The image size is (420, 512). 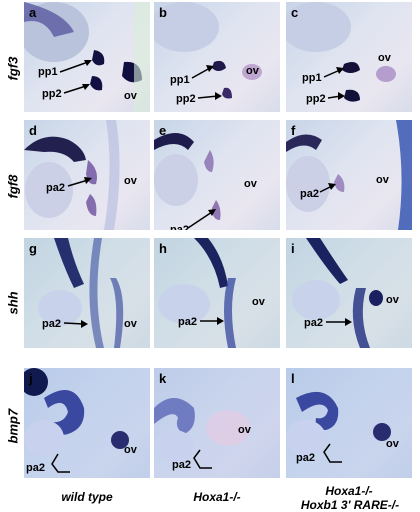 I want to click on row-label-bmp7: bmp7, so click(x=13, y=426).